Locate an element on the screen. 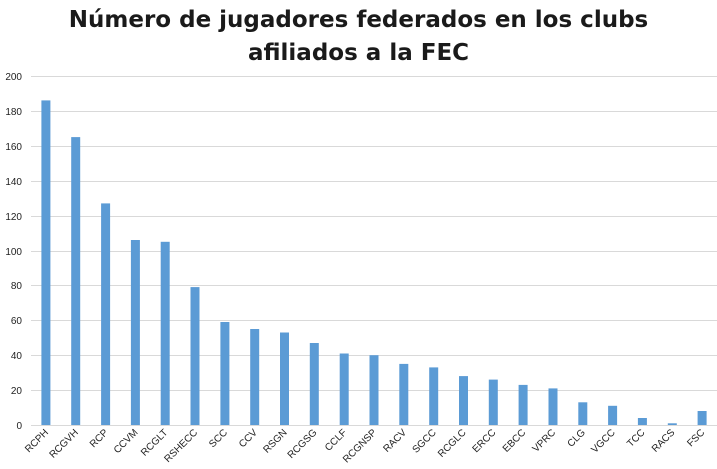  y-tick-label: 60 is located at coordinates (17, 321).